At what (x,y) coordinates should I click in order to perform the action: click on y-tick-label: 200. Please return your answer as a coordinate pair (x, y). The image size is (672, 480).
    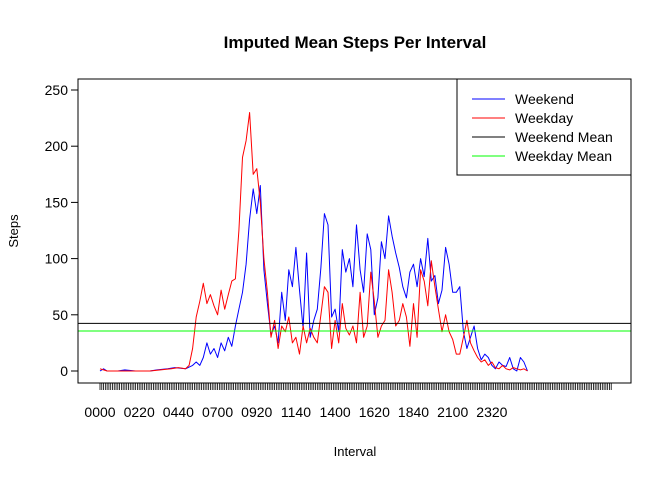
    Looking at the image, I should click on (57, 146).